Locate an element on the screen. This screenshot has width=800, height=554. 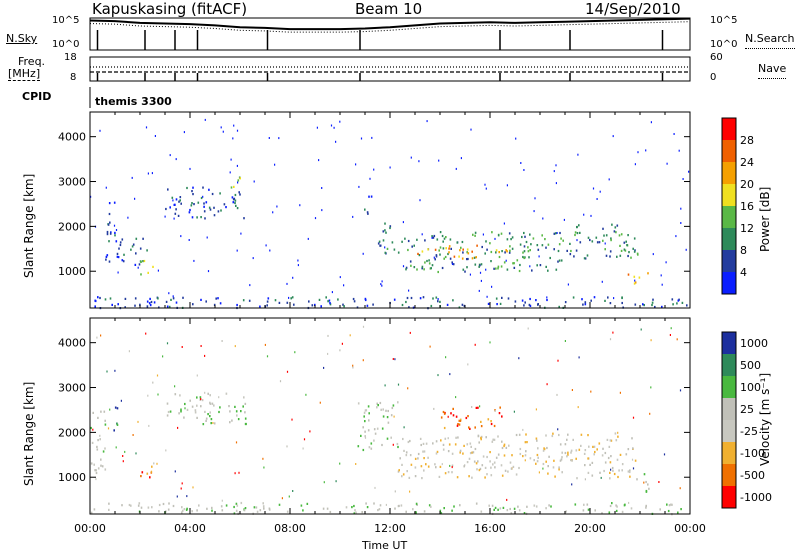
colorbar-tick-label: 20 is located at coordinates (747, 184).